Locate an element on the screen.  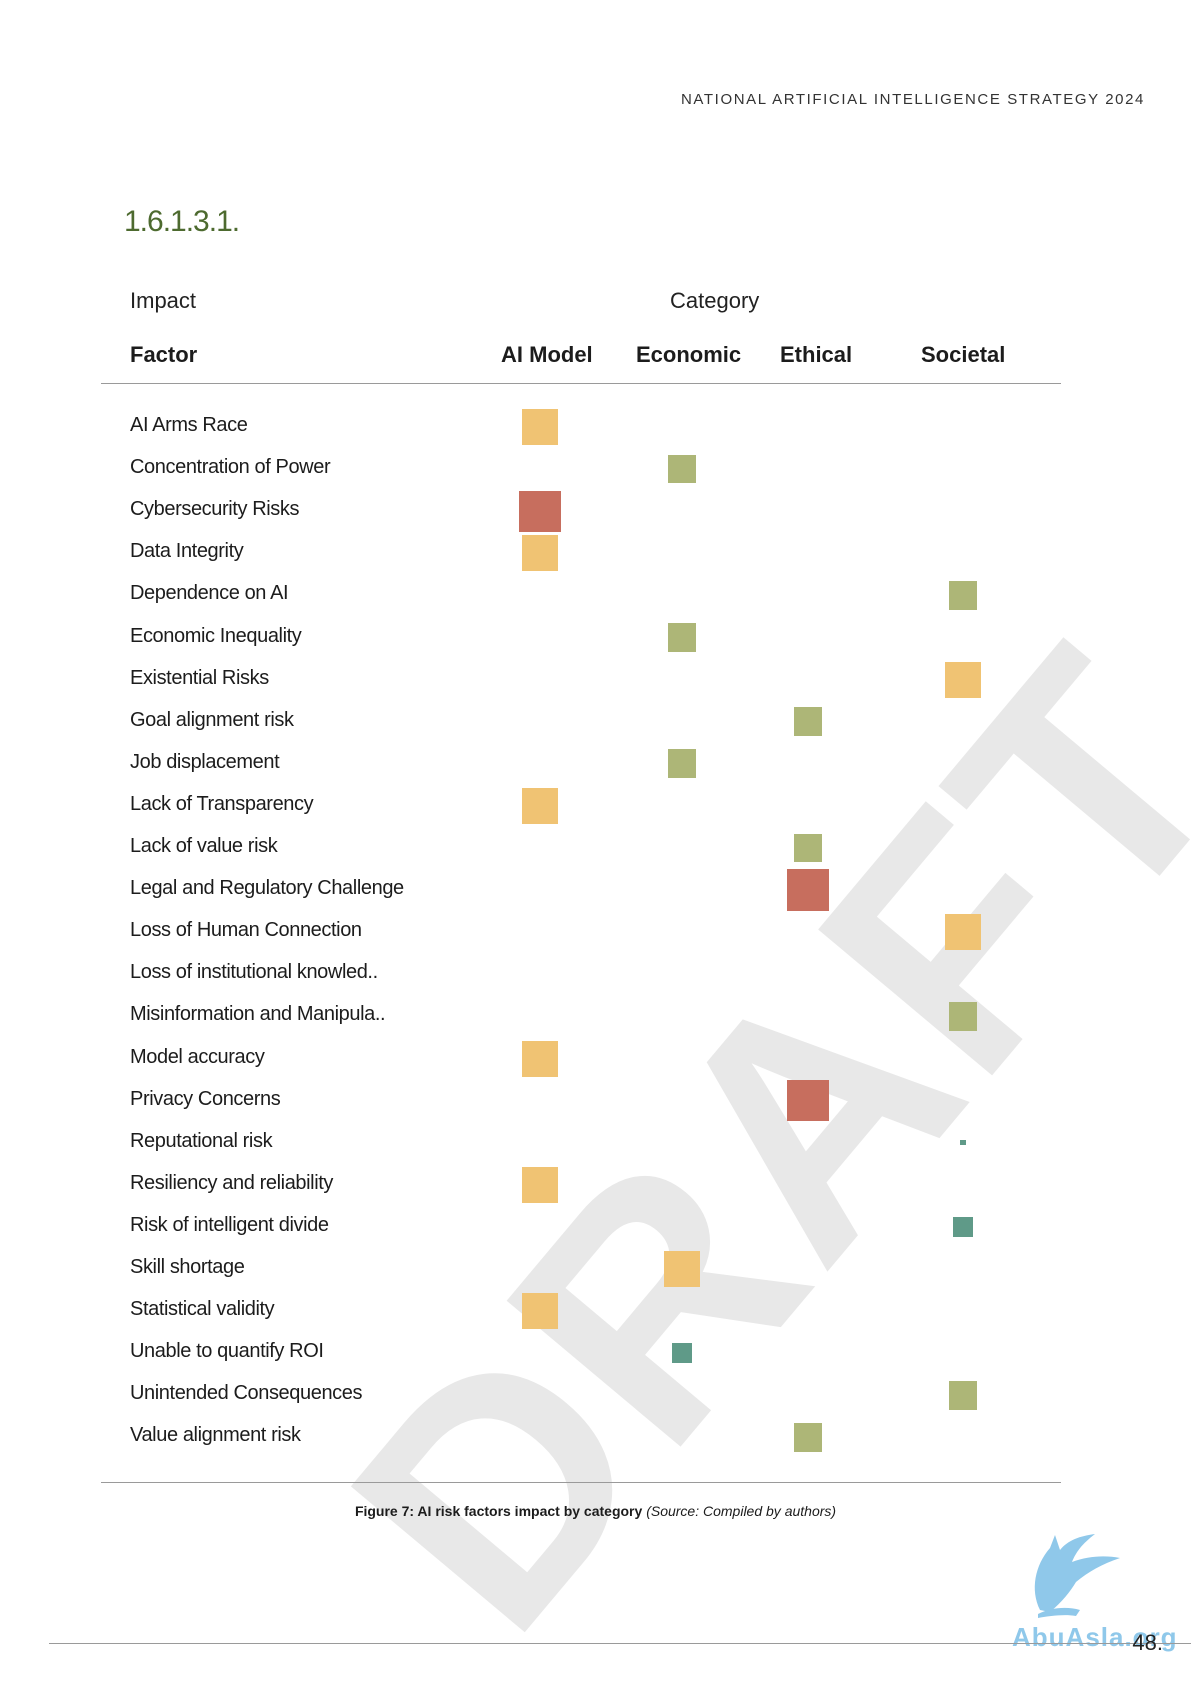
impact-label: Impact is located at coordinates (163, 300).